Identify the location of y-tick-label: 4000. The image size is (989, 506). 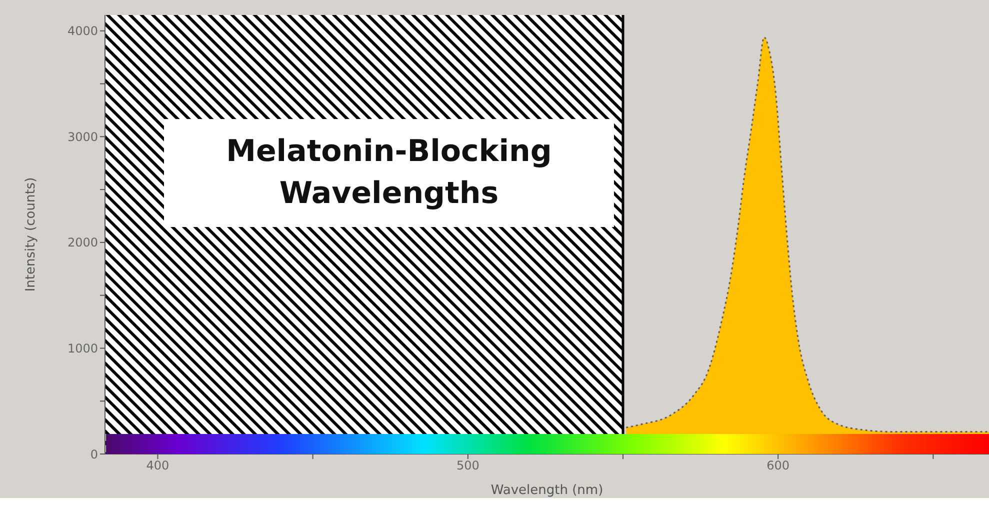
(82, 31).